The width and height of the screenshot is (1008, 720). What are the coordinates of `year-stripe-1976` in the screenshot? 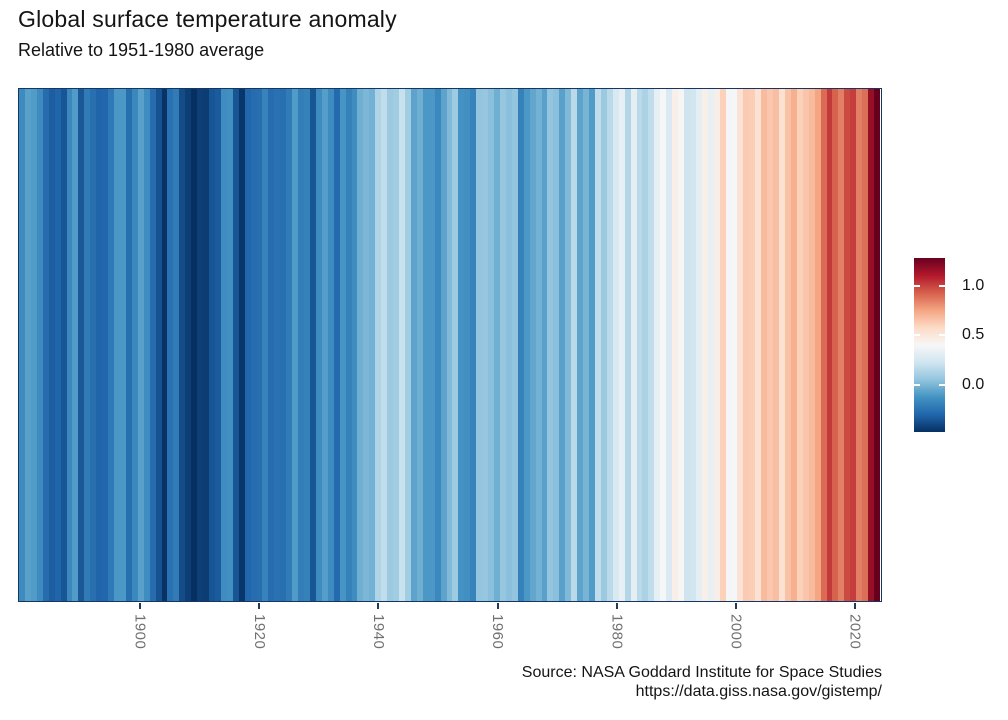 It's located at (592, 345).